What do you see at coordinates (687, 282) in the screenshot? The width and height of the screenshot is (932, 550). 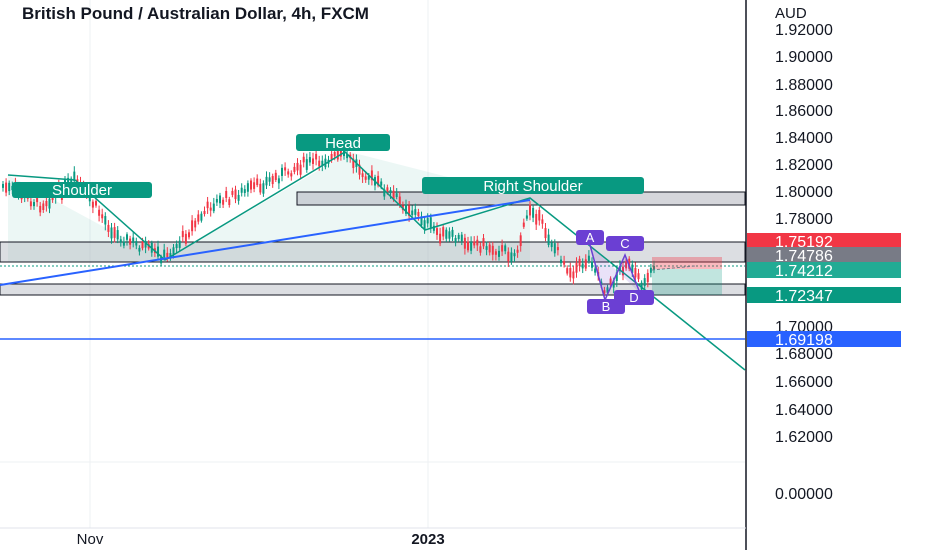 I see `position-reward-box` at bounding box center [687, 282].